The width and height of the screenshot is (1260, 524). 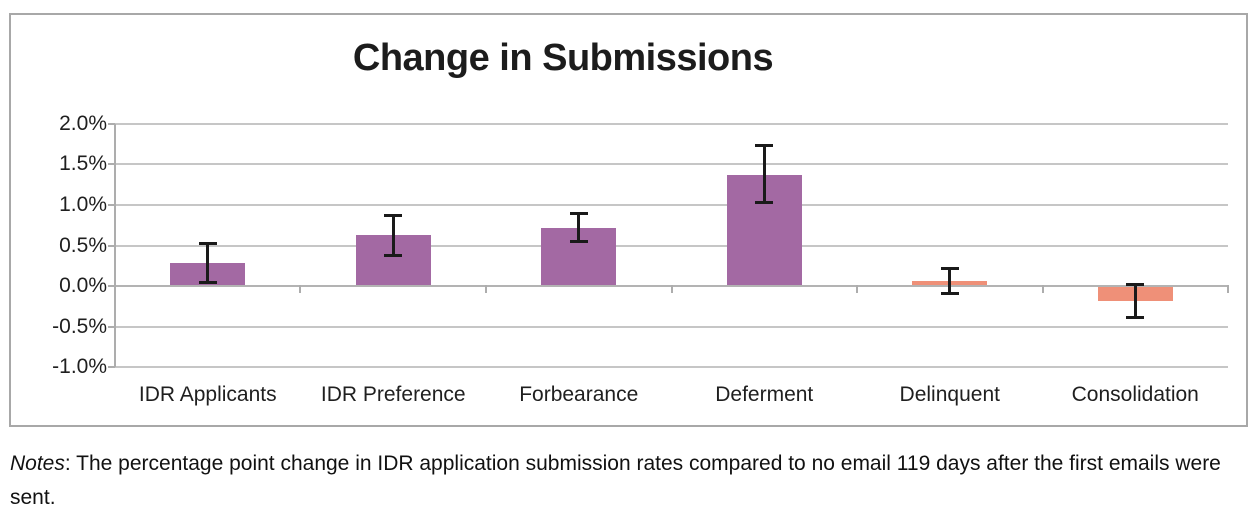 What do you see at coordinates (83, 245) in the screenshot?
I see `y-tick-label: 0.5%` at bounding box center [83, 245].